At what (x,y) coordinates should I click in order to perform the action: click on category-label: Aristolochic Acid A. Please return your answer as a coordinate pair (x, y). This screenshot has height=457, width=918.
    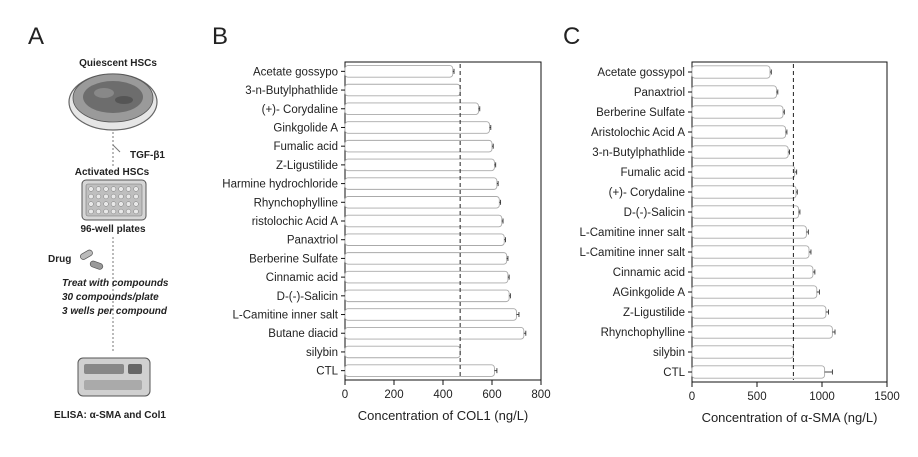
    Looking at the image, I should click on (638, 133).